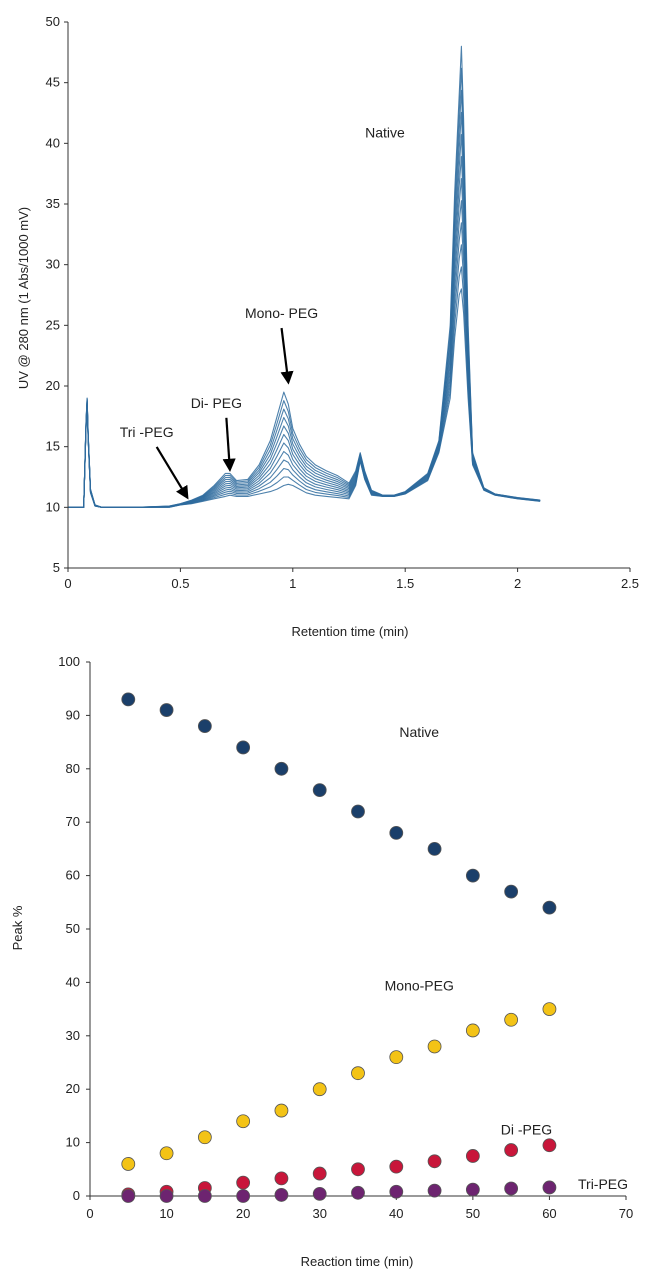 This screenshot has width=648, height=1277. What do you see at coordinates (419, 732) in the screenshot?
I see `series-label-native: Native` at bounding box center [419, 732].